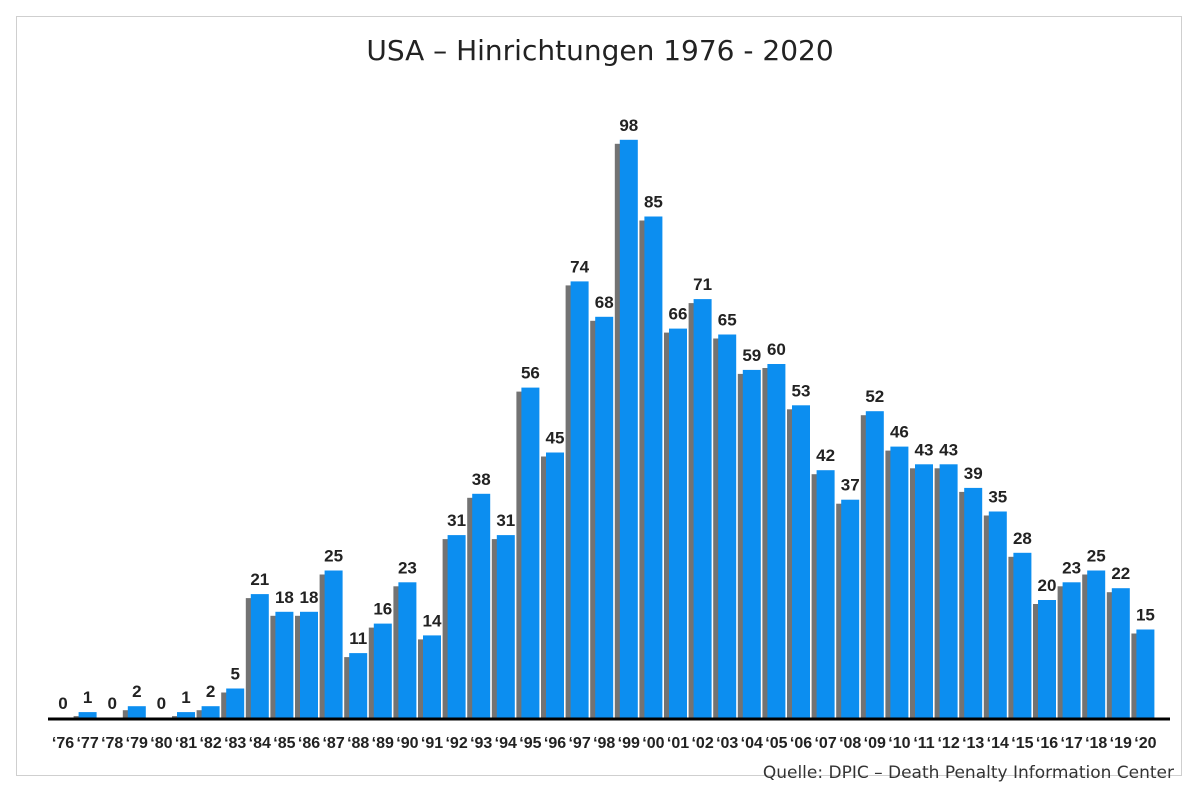 The image size is (1200, 791). I want to click on x-tick-label: ‘78, so click(112, 743).